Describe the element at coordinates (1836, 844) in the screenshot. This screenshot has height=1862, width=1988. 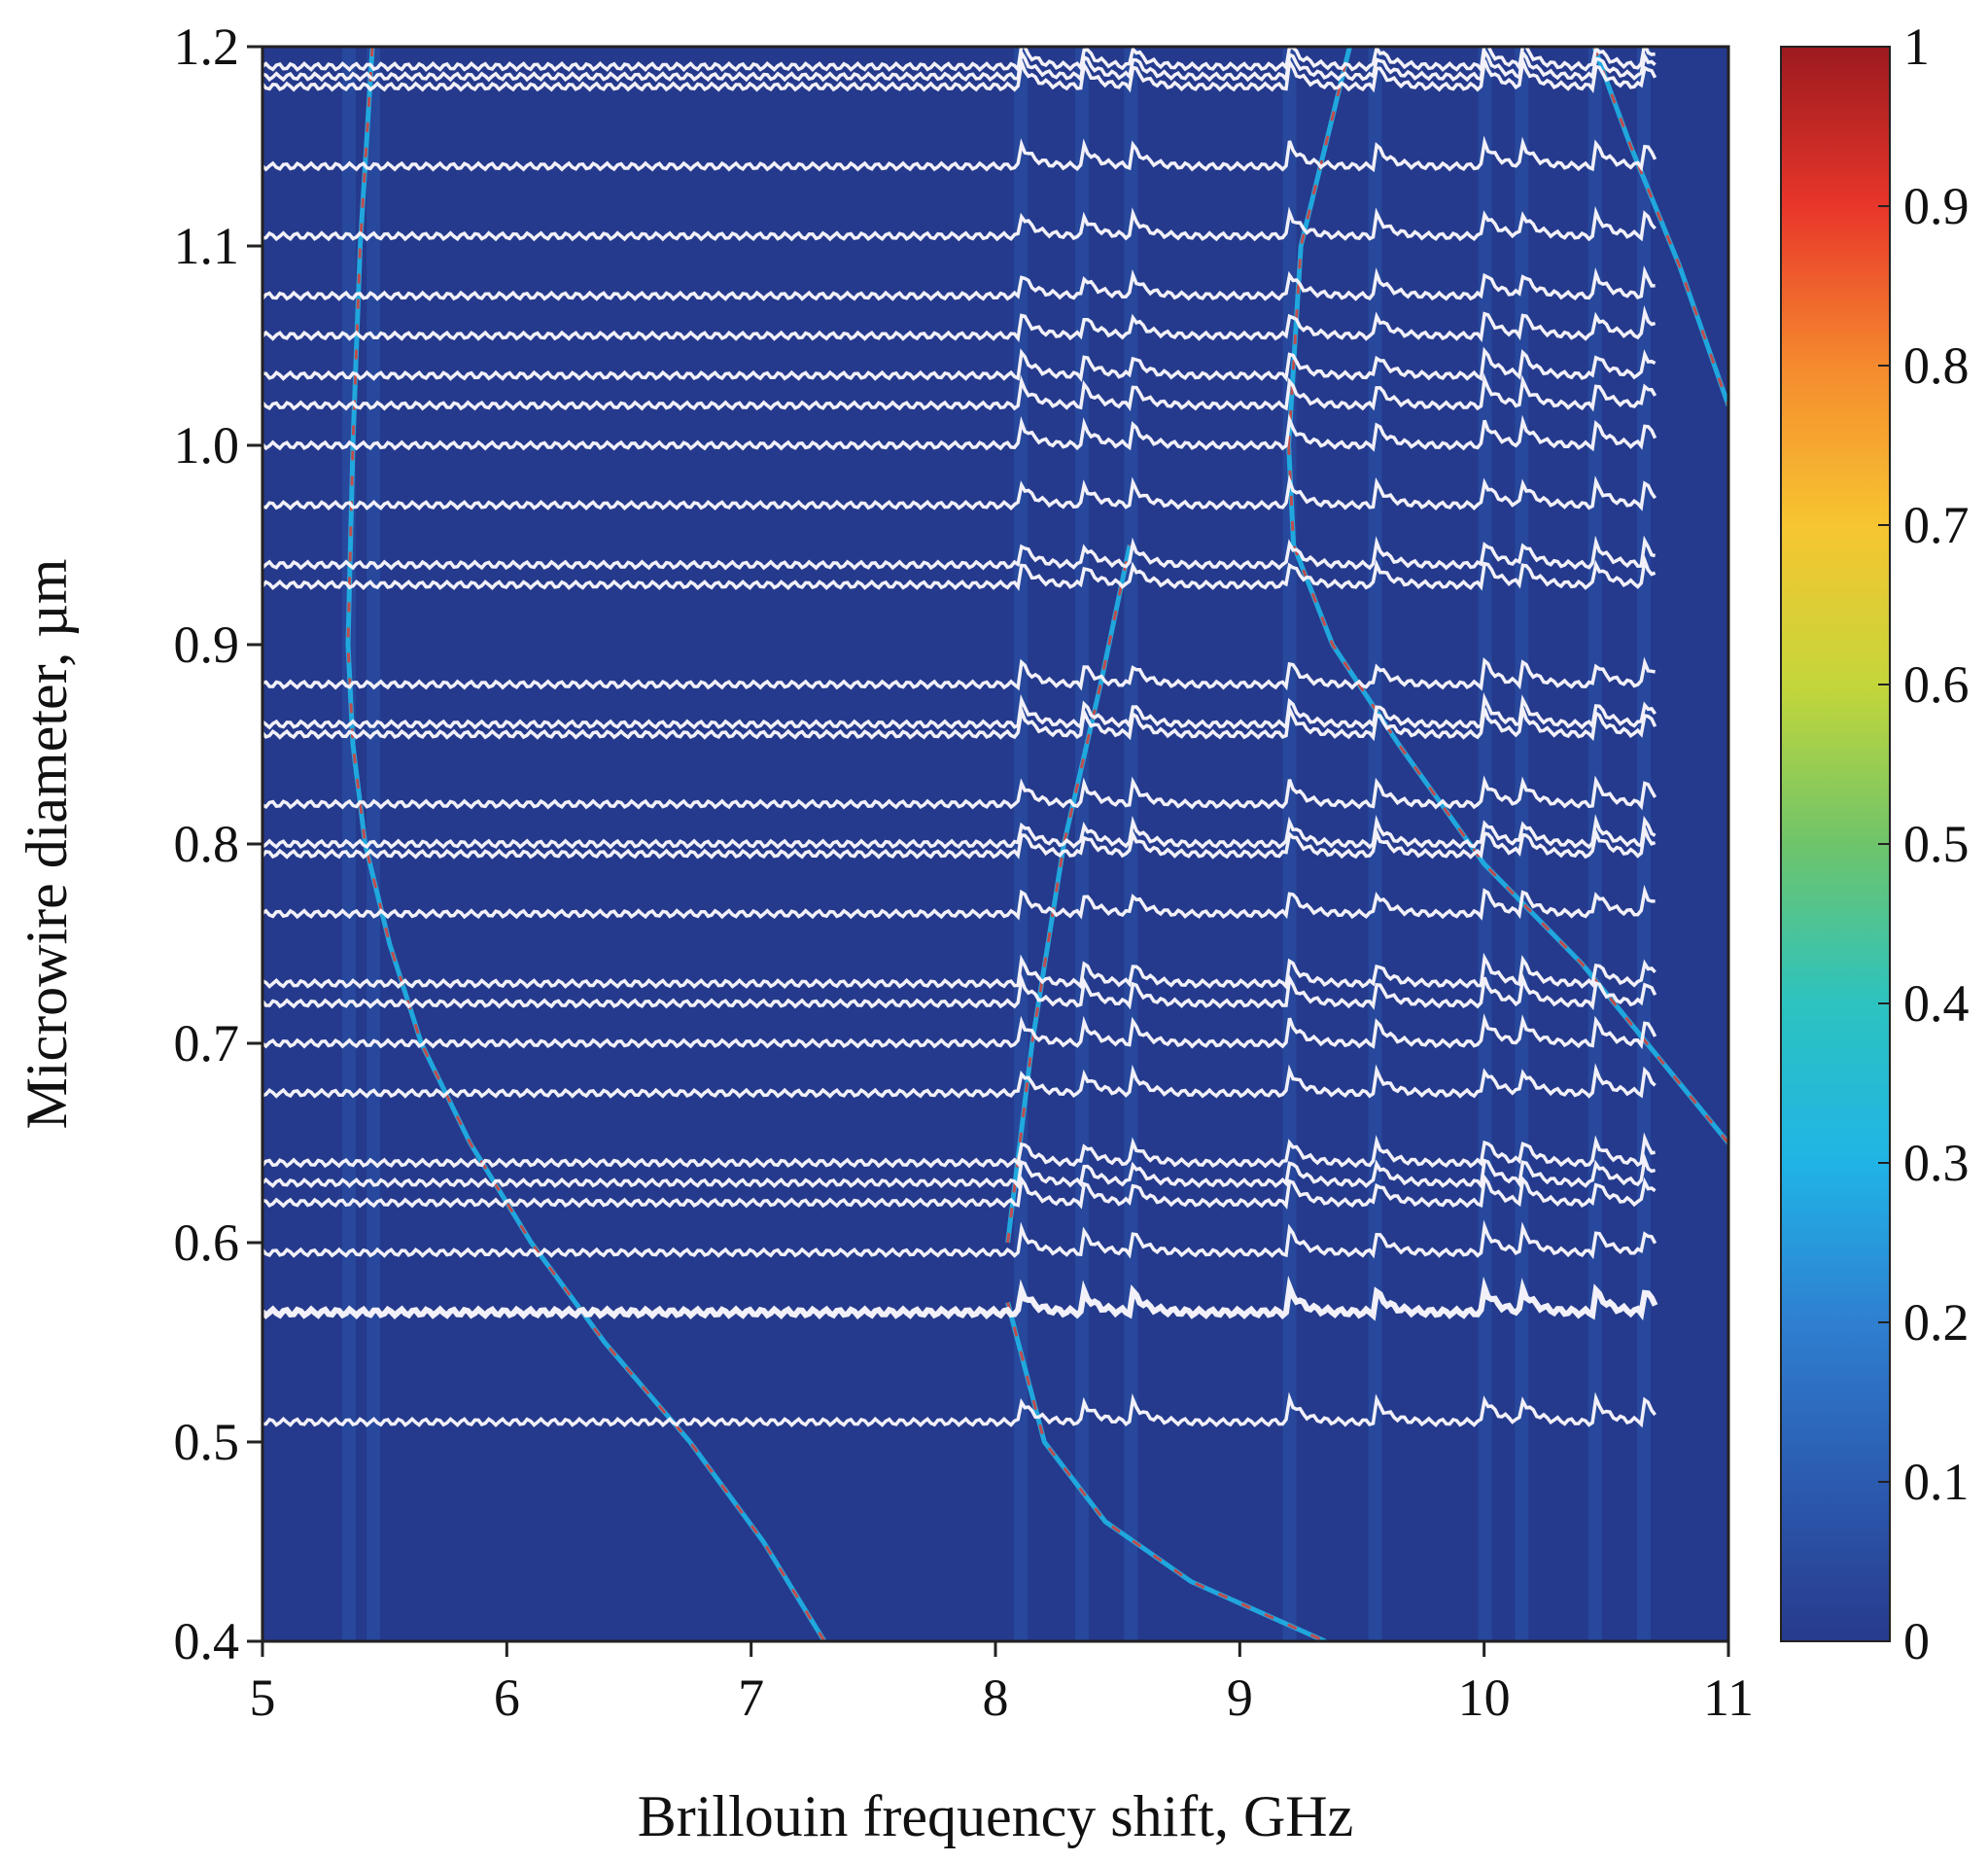
I see `colorbar` at that location.